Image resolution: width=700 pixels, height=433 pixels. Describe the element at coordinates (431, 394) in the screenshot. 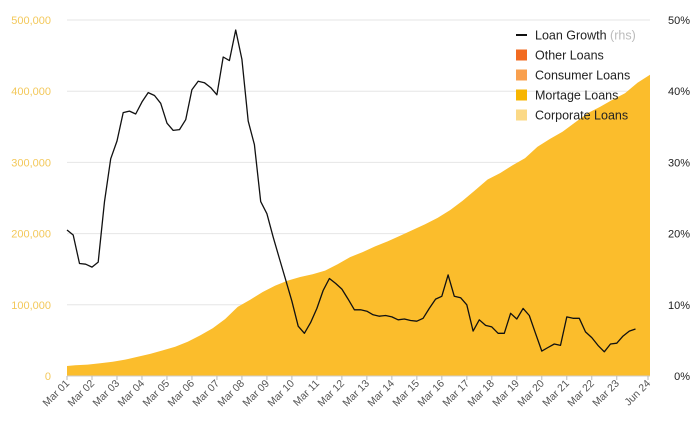

I see `x-tick-label: Mar 16` at that location.